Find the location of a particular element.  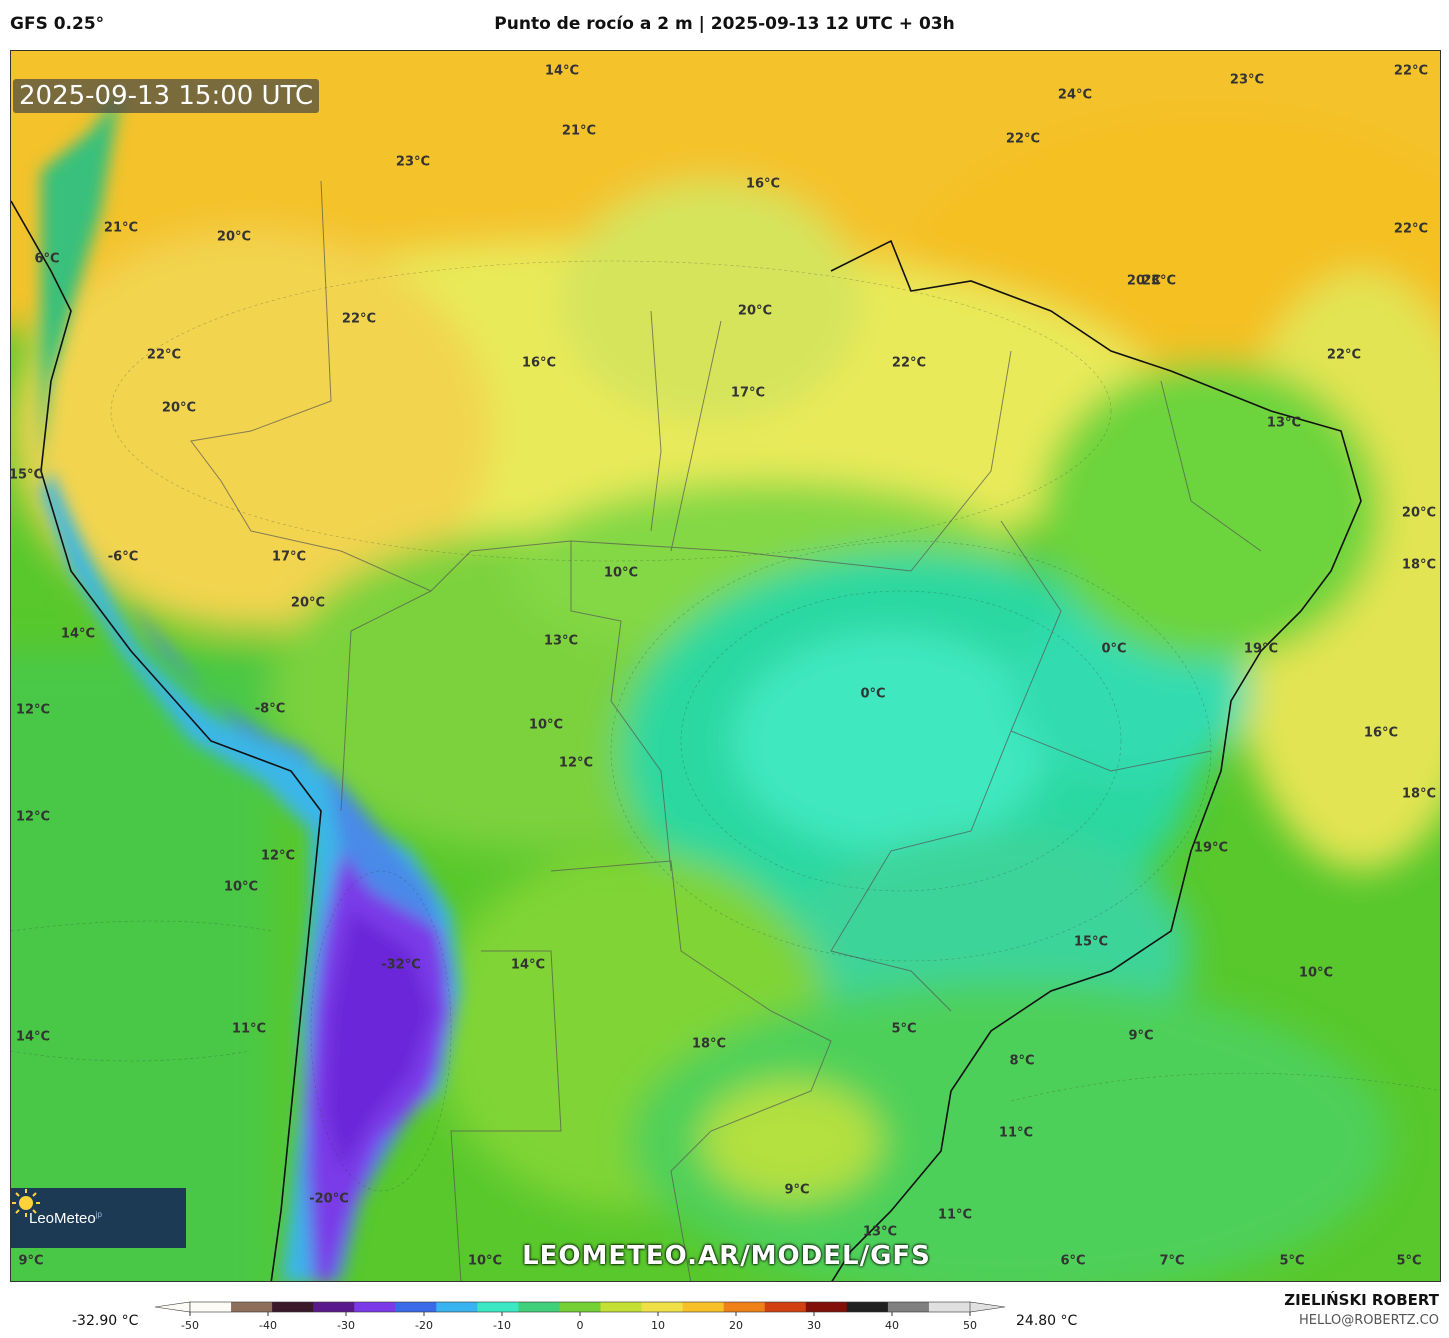

colorbar-max-arrow is located at coordinates (987, 1307).